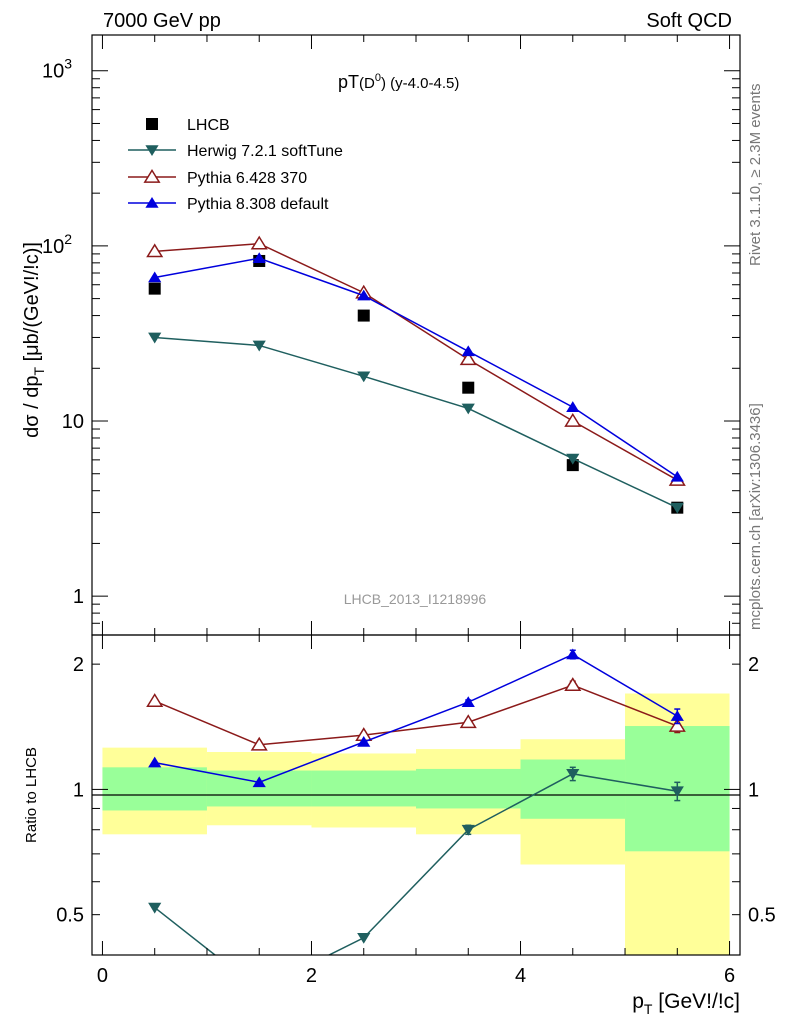  What do you see at coordinates (152, 202) in the screenshot?
I see `legend-pythia-8-308-default-marker` at bounding box center [152, 202].